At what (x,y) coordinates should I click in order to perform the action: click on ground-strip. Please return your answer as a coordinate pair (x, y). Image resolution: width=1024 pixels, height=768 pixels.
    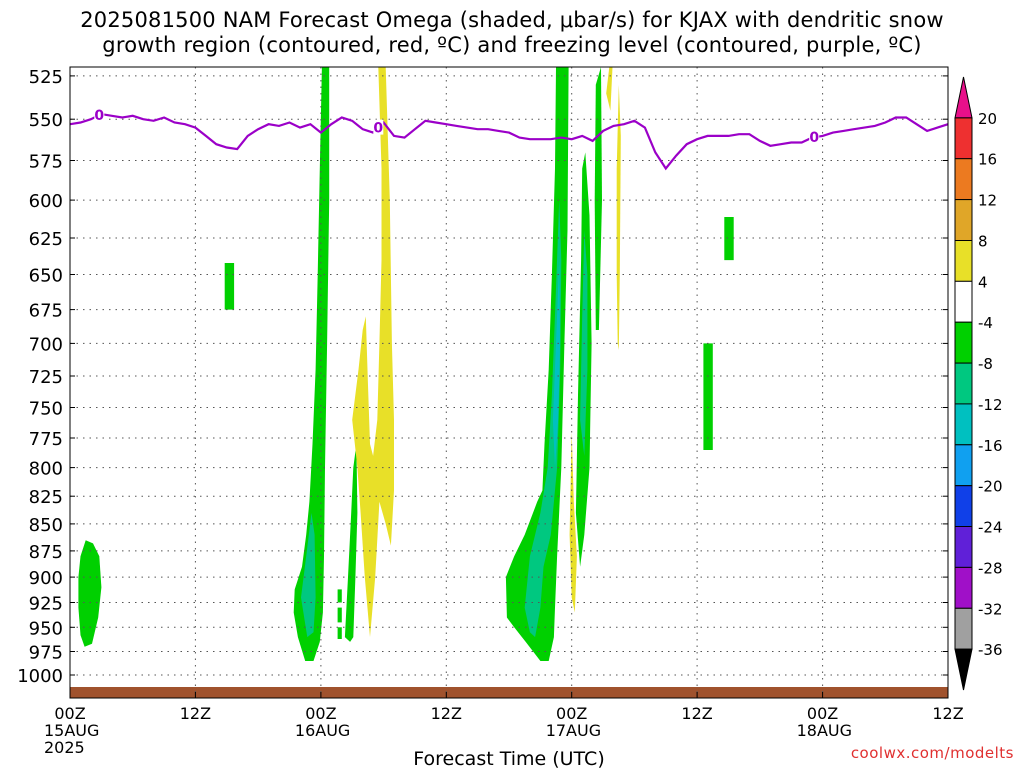
    Looking at the image, I should click on (509, 692).